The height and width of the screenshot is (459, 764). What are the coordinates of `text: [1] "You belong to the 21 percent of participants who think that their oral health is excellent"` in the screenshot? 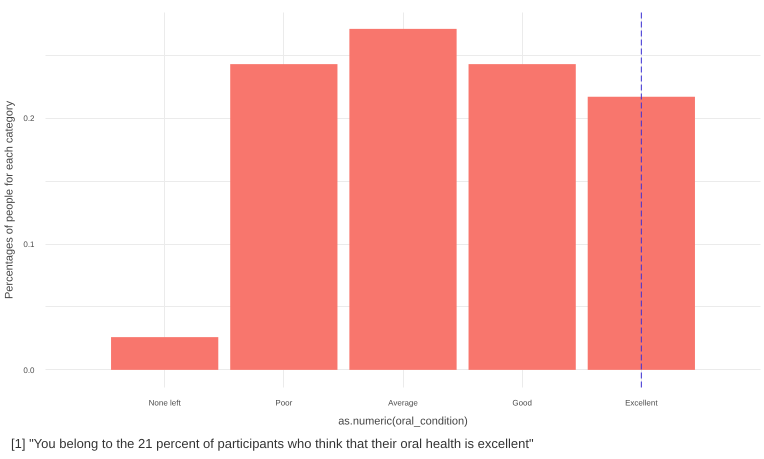 It's located at (272, 444).